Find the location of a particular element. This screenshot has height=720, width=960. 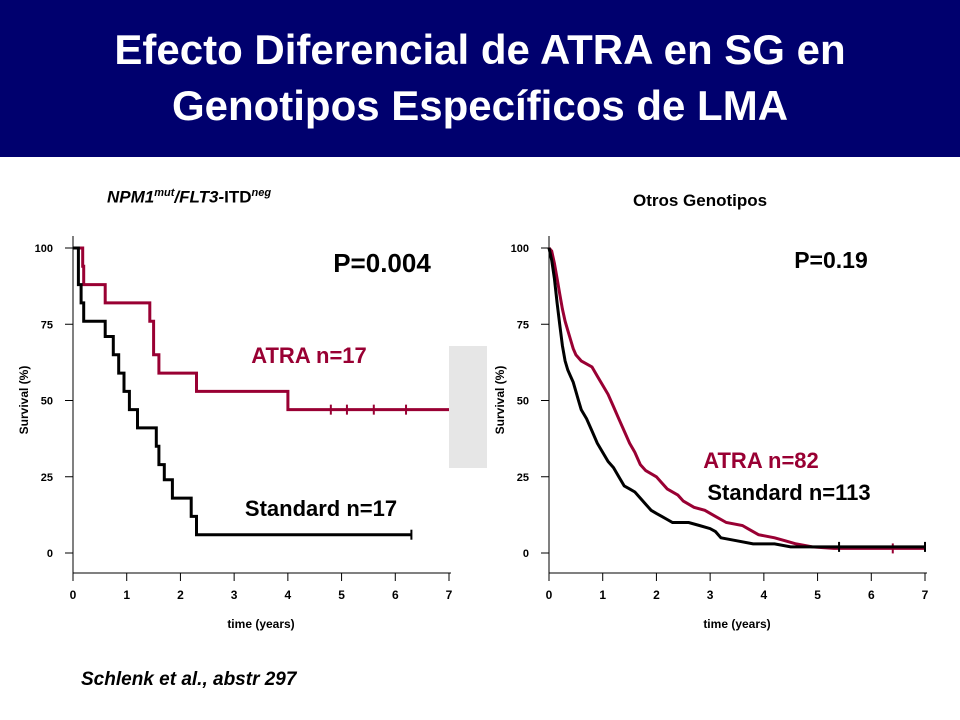

left-series-standard-line is located at coordinates (242, 391).